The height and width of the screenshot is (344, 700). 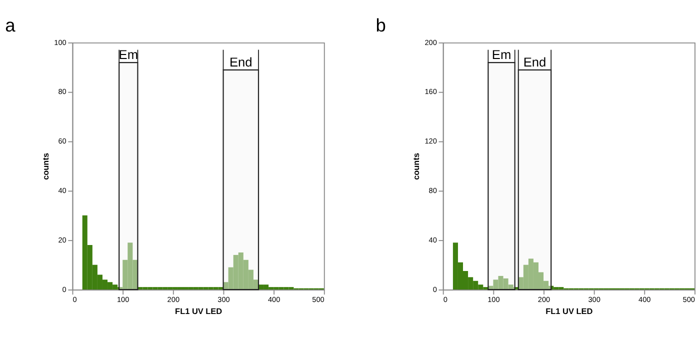 I want to click on y-tick-label: 120, so click(x=430, y=141).